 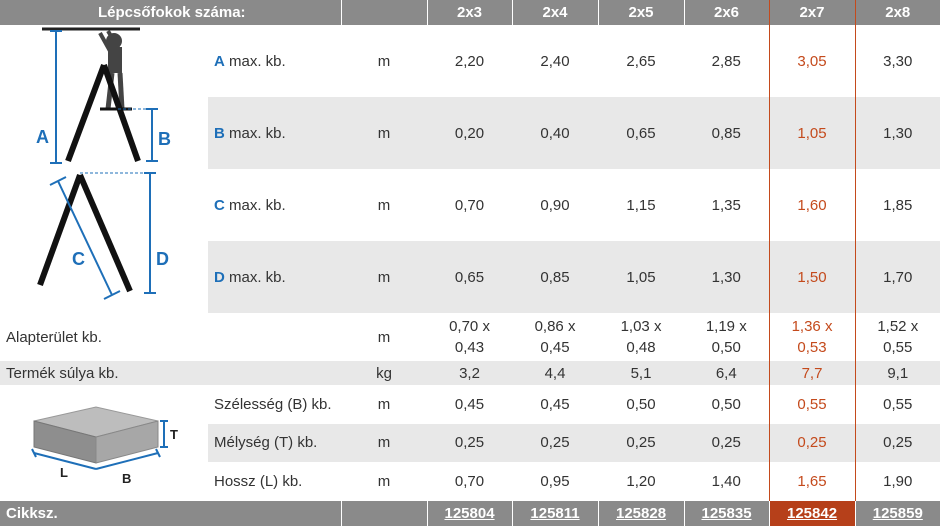 What do you see at coordinates (469, 404) in the screenshot?
I see `value-cell: 0,45` at bounding box center [469, 404].